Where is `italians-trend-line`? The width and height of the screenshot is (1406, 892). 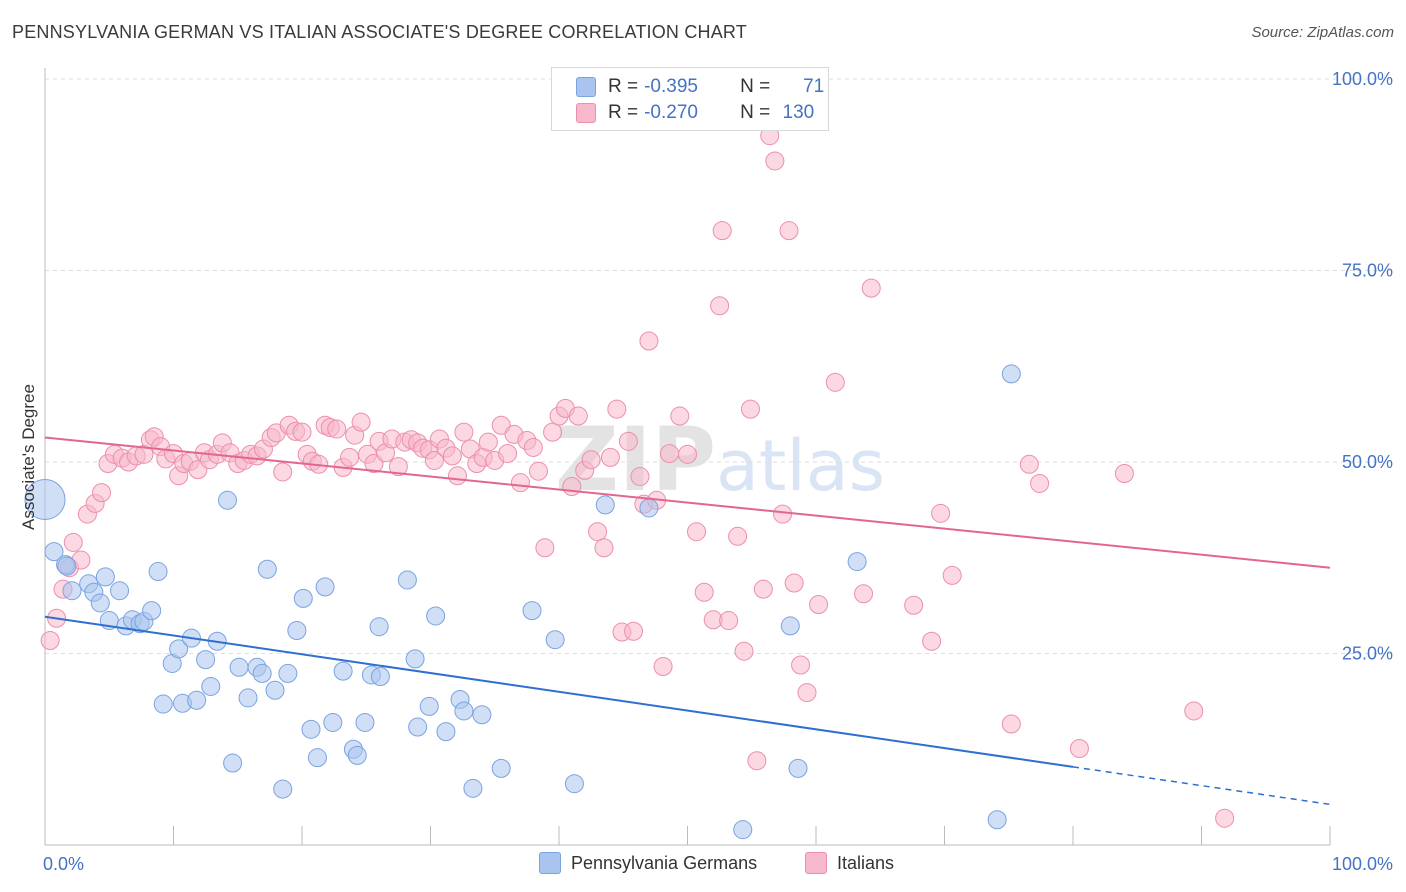 italians-trend-line is located at coordinates (687, 502).